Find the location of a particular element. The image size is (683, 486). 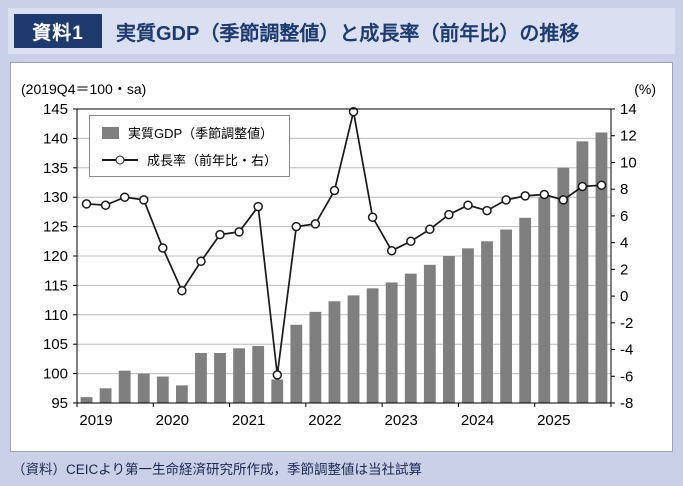

svg-text: 140 is located at coordinates (55, 138).